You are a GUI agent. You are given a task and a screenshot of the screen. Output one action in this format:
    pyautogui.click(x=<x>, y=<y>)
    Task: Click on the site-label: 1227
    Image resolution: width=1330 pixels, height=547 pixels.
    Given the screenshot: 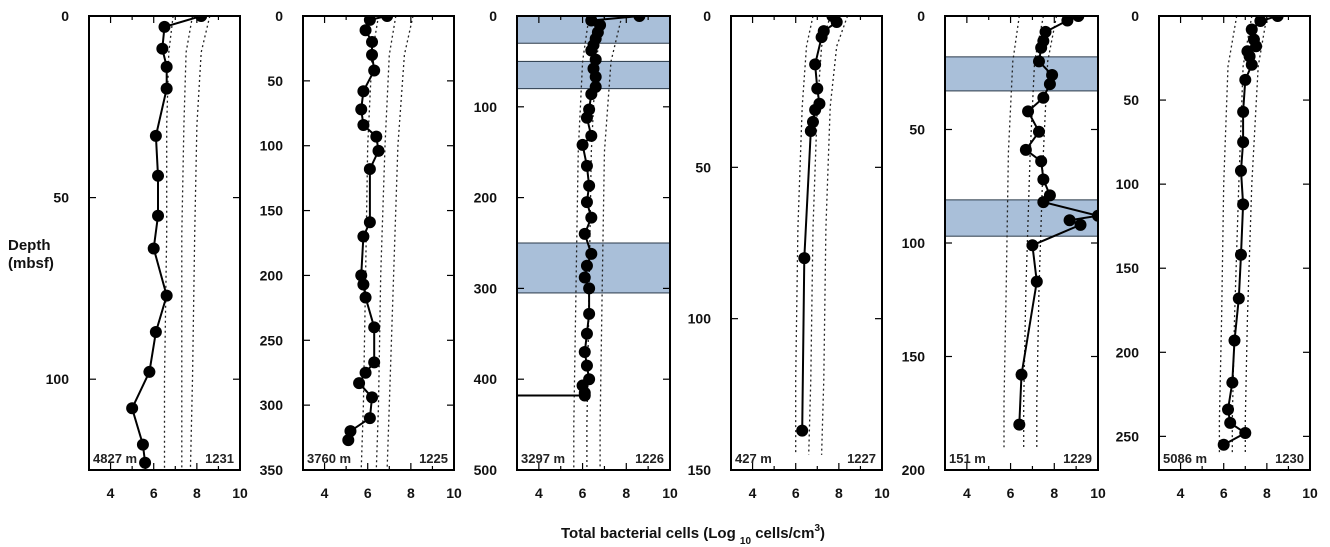 What is the action you would take?
    pyautogui.click(x=861, y=458)
    